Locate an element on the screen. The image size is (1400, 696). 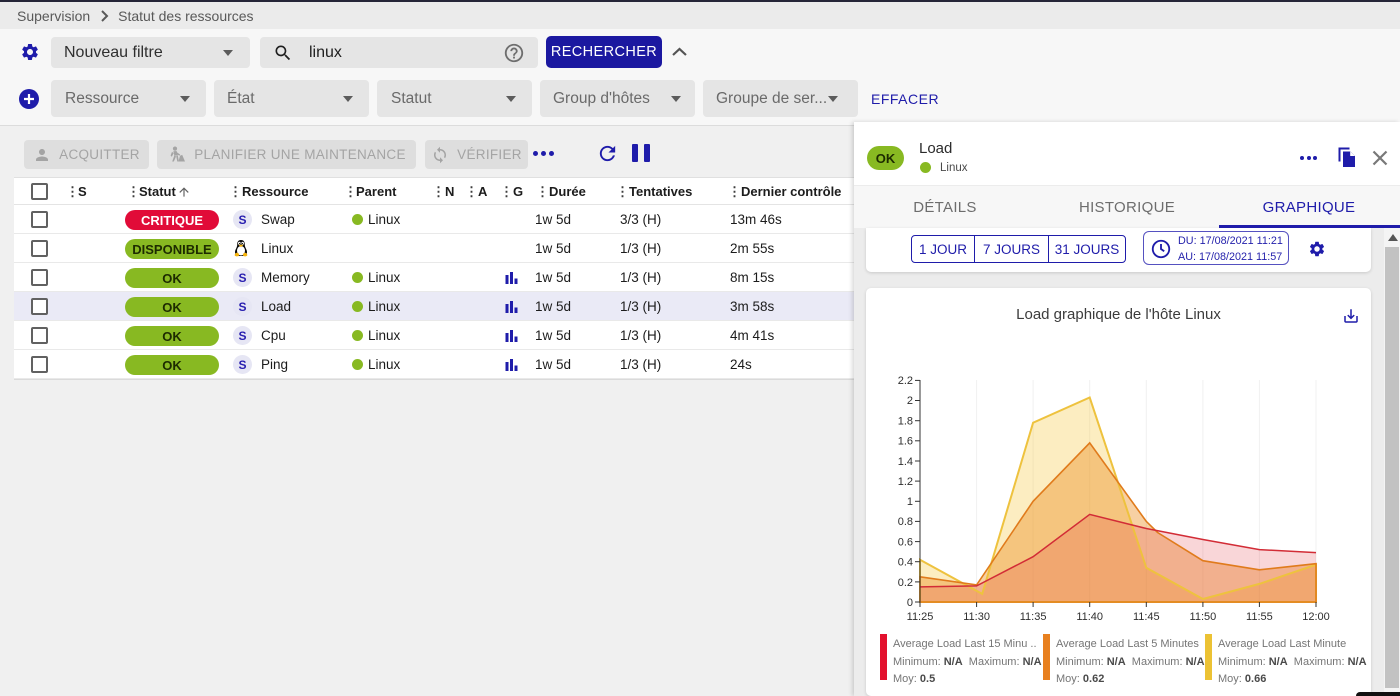
svg-text: 11:50 is located at coordinates (1203, 617).